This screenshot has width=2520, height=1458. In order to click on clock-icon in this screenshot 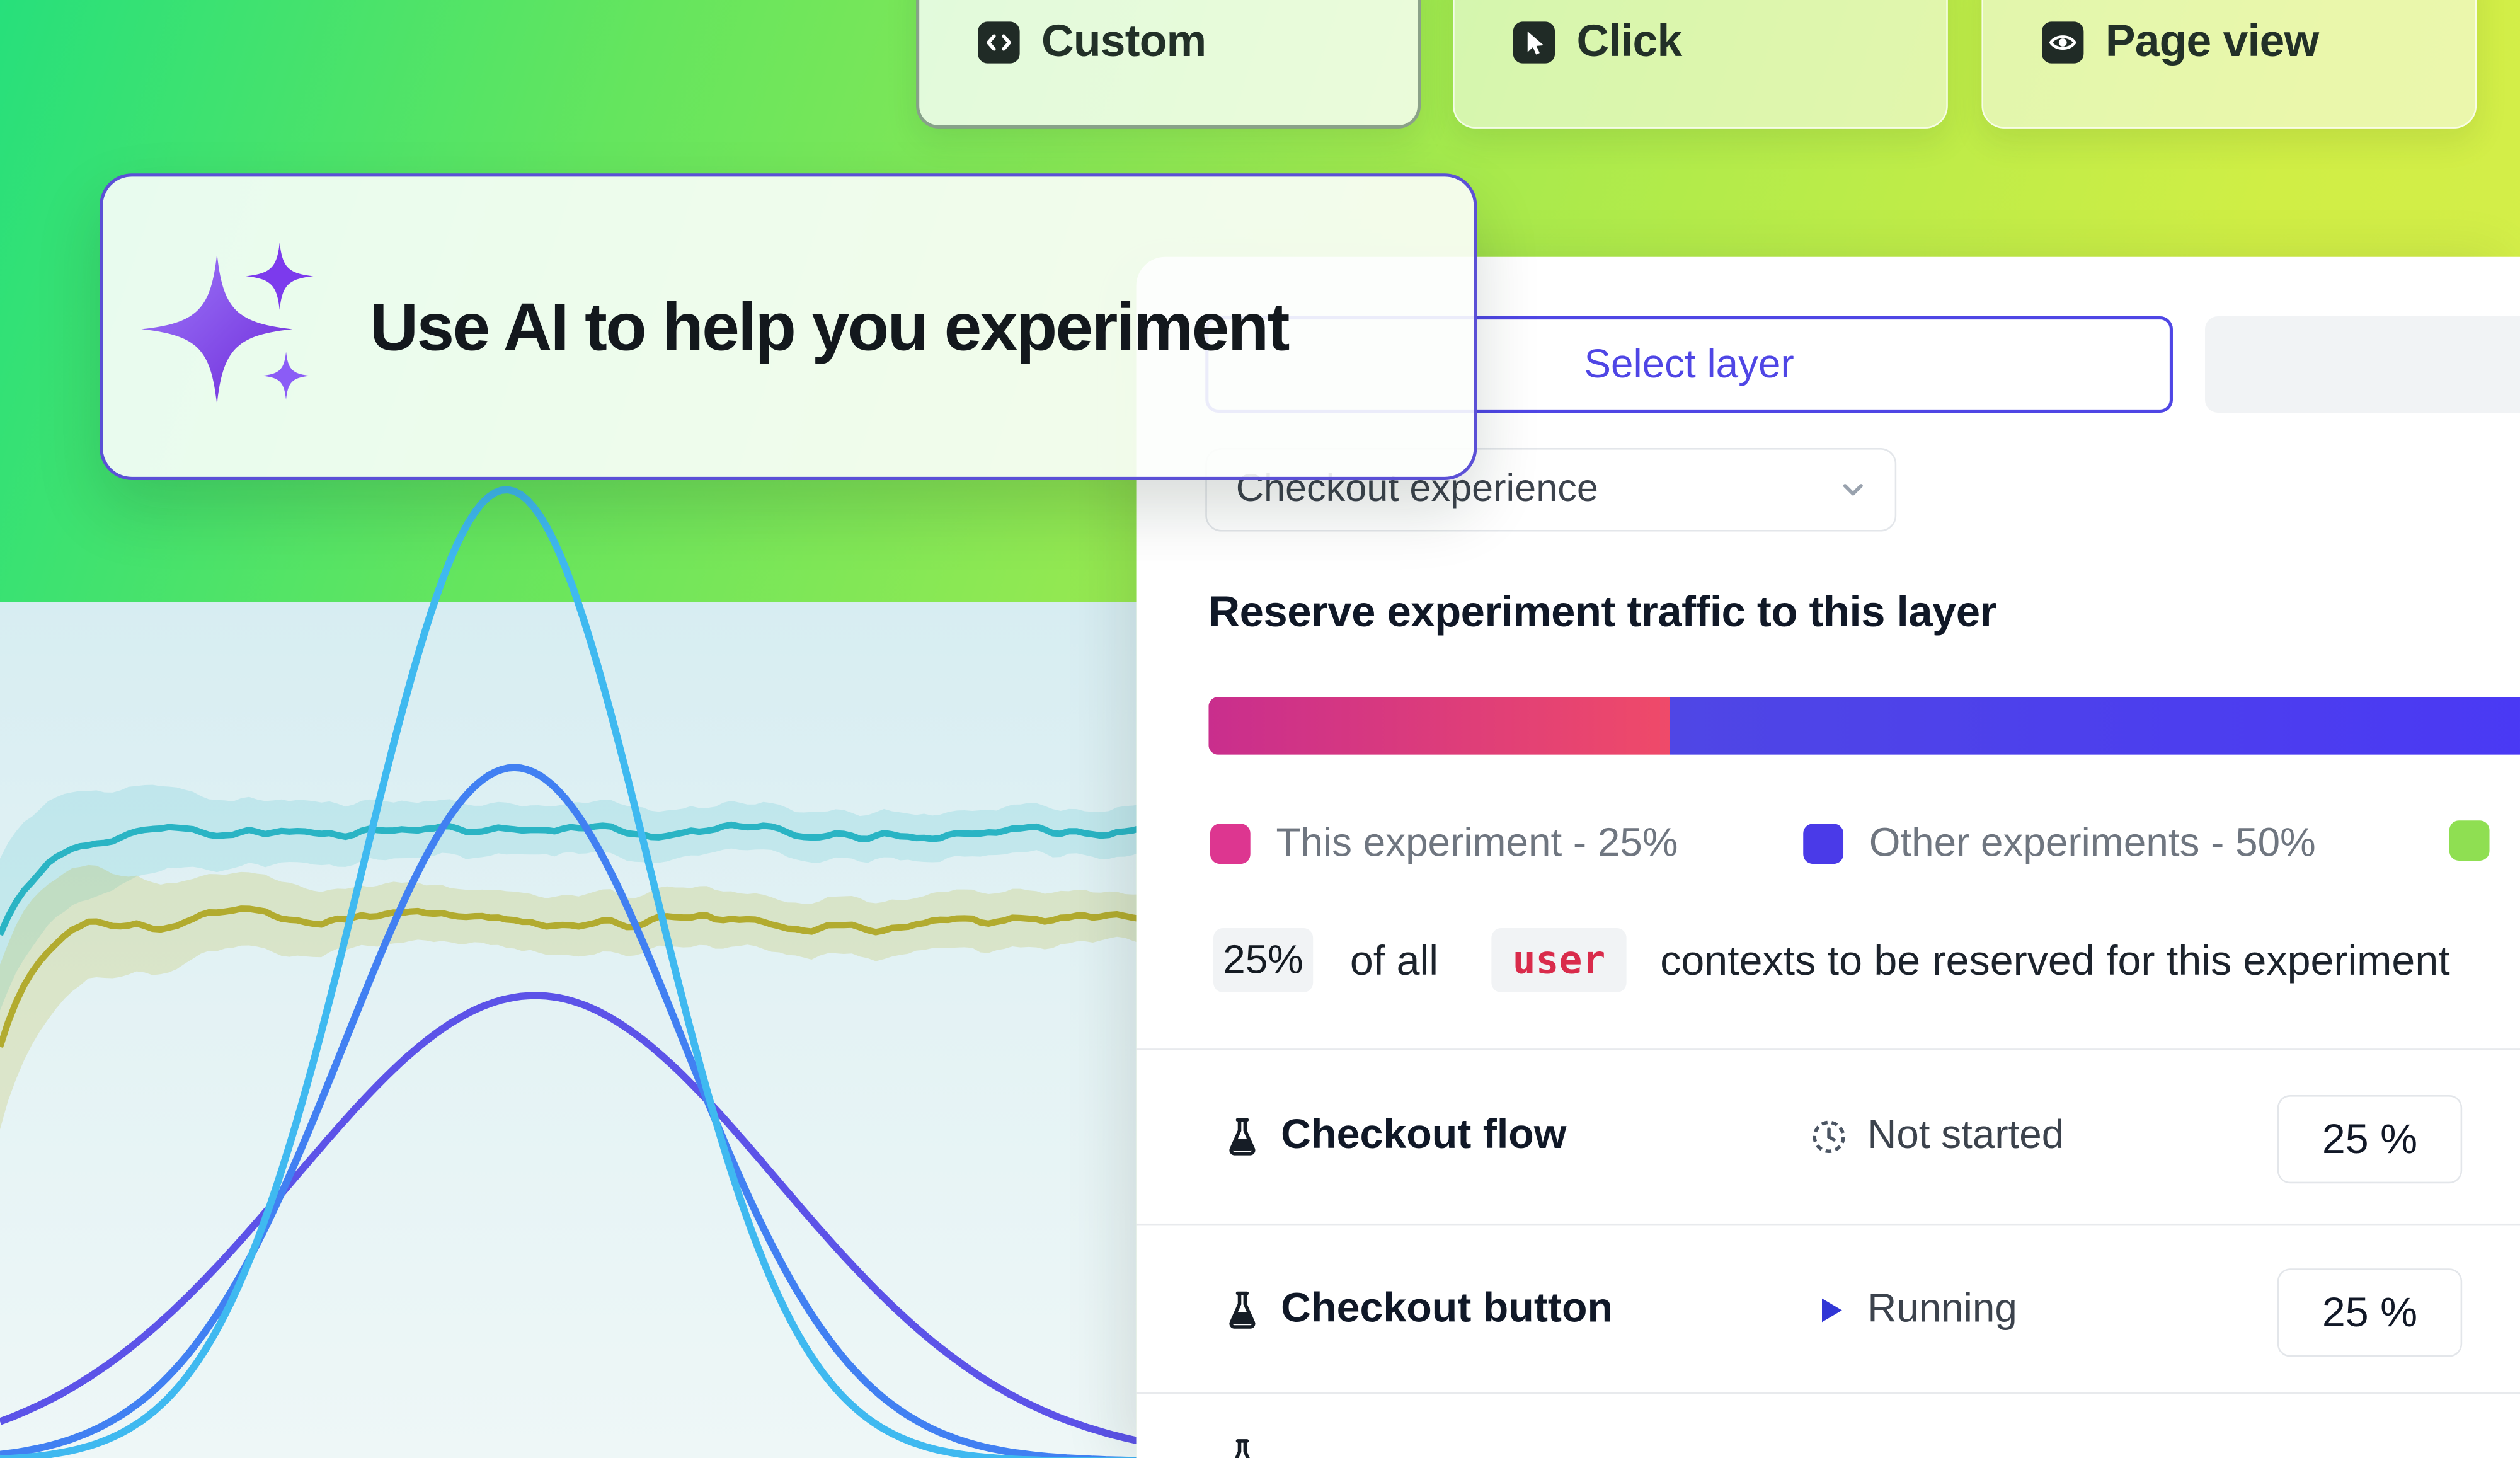, I will do `click(1829, 1136)`.